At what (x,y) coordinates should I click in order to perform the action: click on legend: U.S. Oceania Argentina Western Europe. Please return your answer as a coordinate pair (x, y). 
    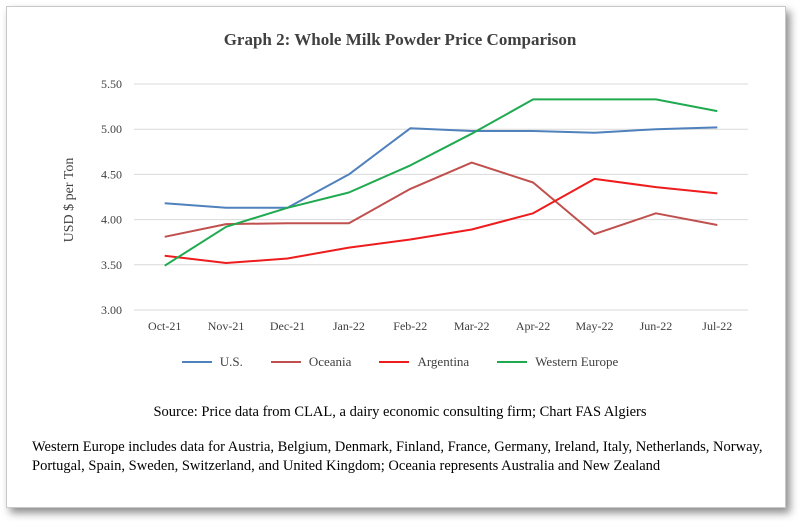
    Looking at the image, I should click on (400, 362).